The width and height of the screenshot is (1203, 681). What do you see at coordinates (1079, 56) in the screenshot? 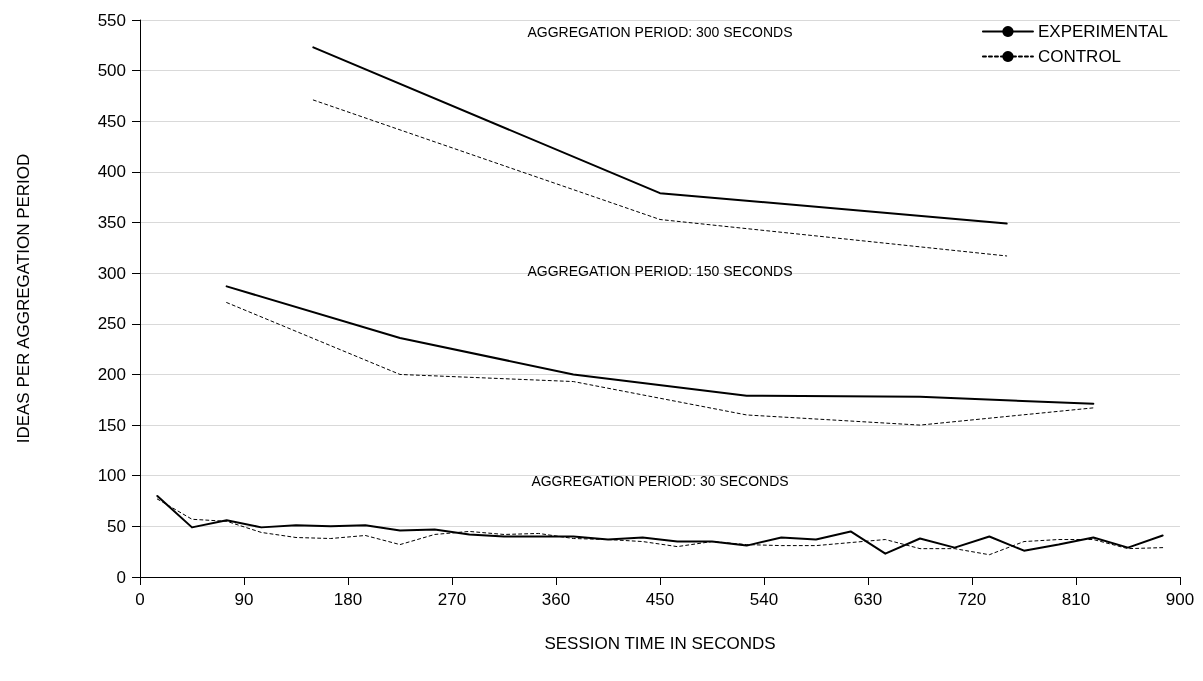
I see `legend-label: CONTROL` at bounding box center [1079, 56].